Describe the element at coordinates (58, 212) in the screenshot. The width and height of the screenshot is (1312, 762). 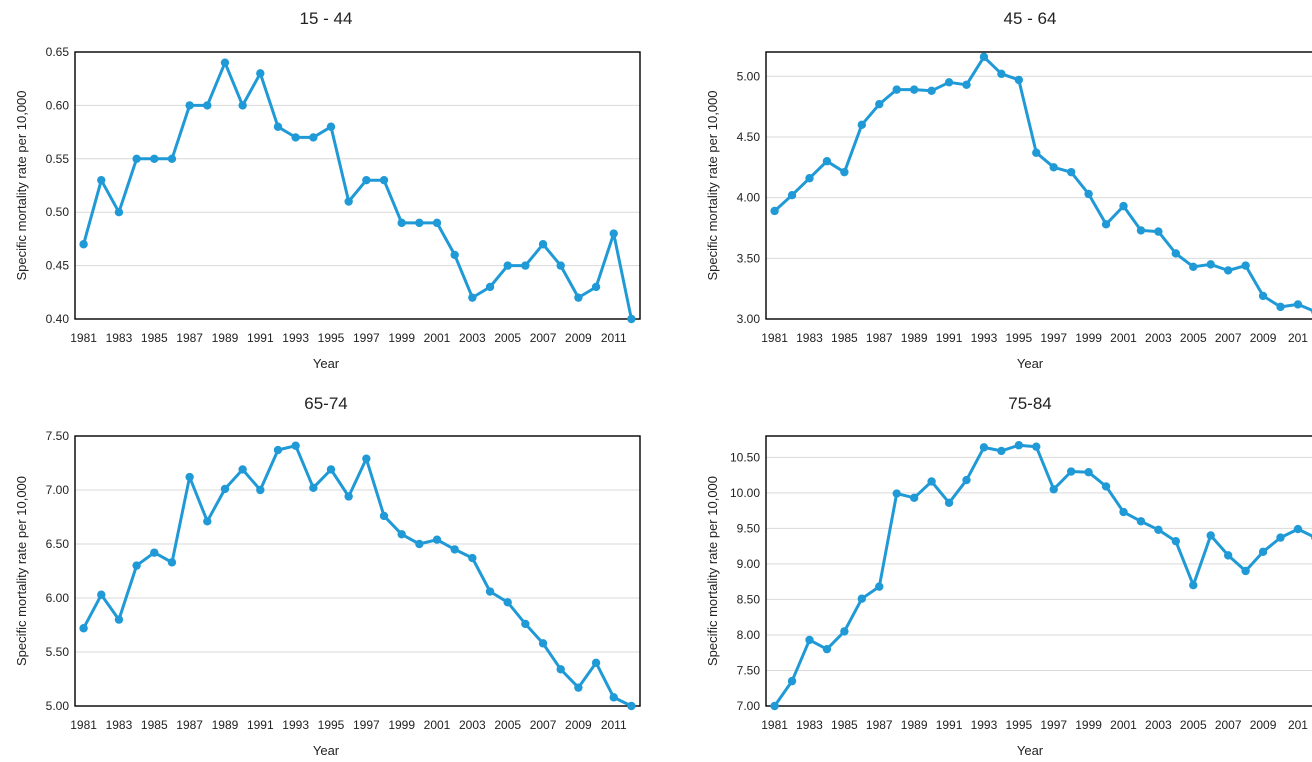
I see `y-tick-label: 0.50` at that location.